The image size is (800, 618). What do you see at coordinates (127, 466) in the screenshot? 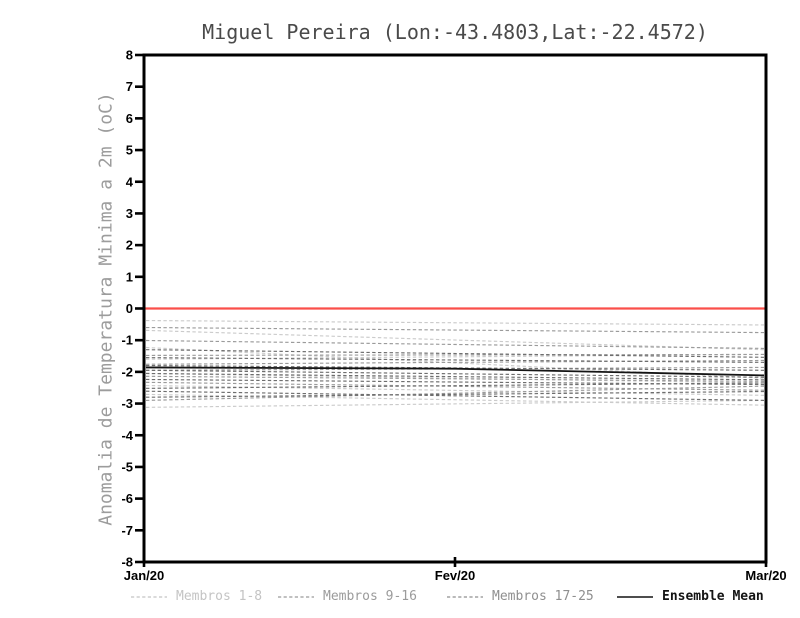
I see `y-tick-label: -5` at bounding box center [127, 466].